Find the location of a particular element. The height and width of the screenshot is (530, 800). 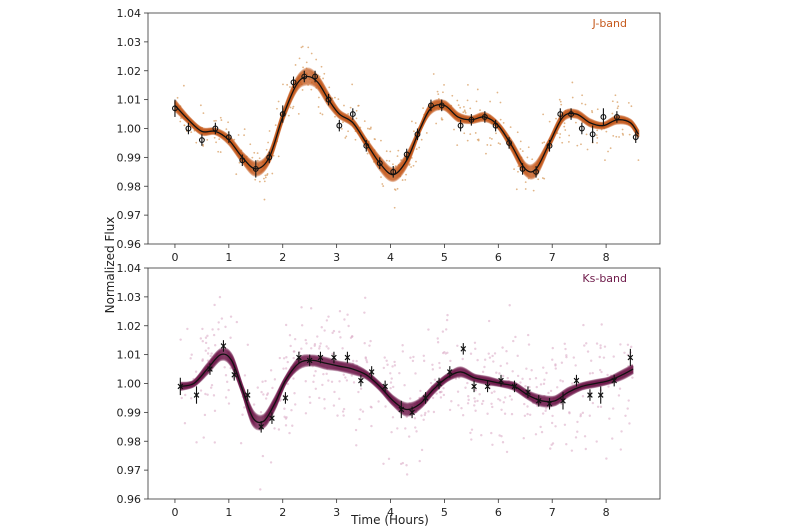

ks-y-tick-label: 1.00 is located at coordinates (129, 384).